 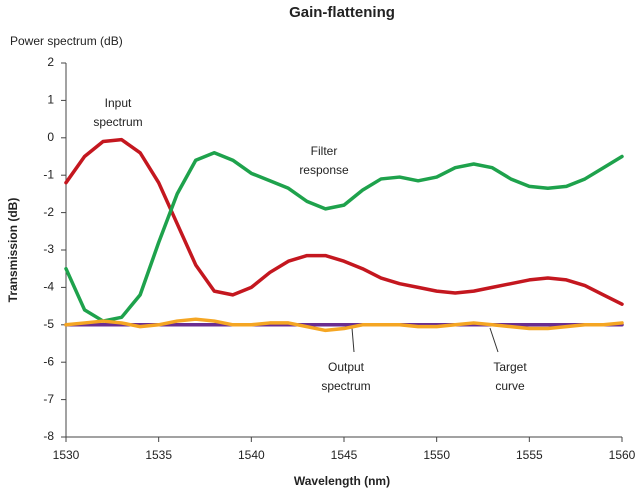 I want to click on x-tick-label: 1550, so click(x=436, y=455).